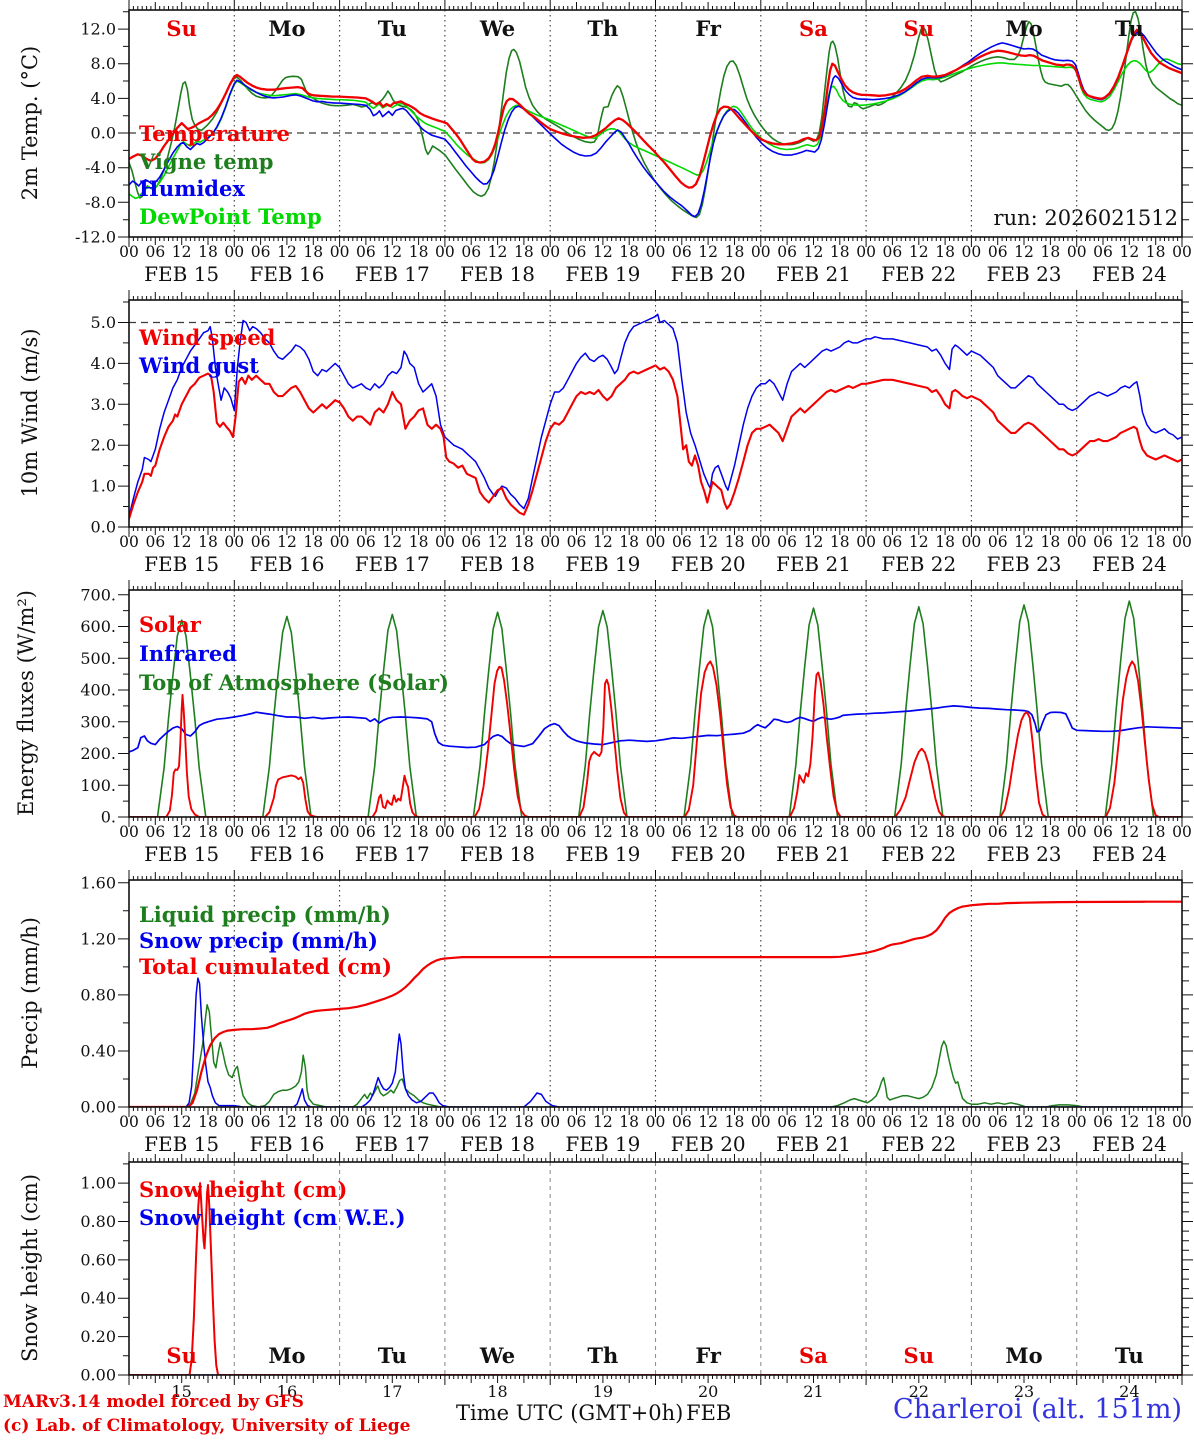 The image size is (1194, 1440). I want to click on series-humidex, so click(655, 124).